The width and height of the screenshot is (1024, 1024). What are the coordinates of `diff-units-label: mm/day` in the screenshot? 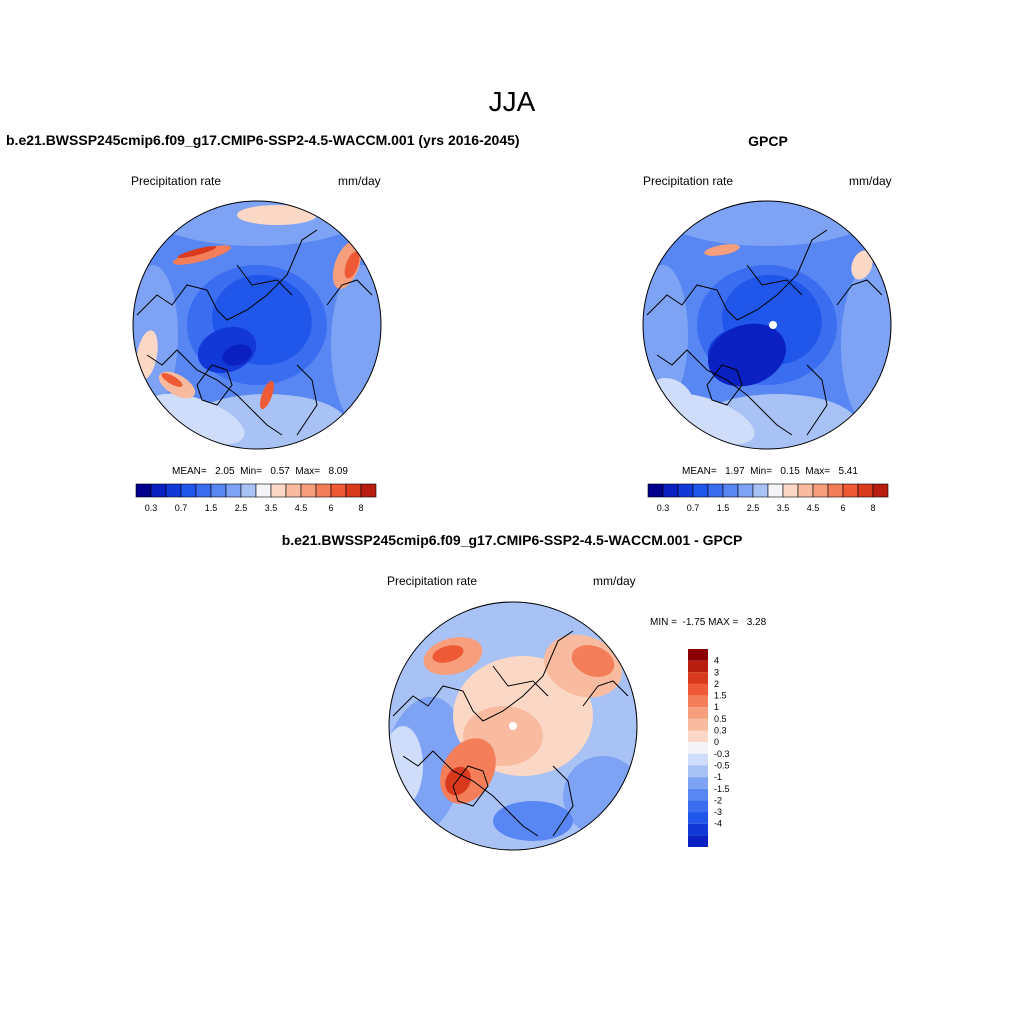 It's located at (614, 581).